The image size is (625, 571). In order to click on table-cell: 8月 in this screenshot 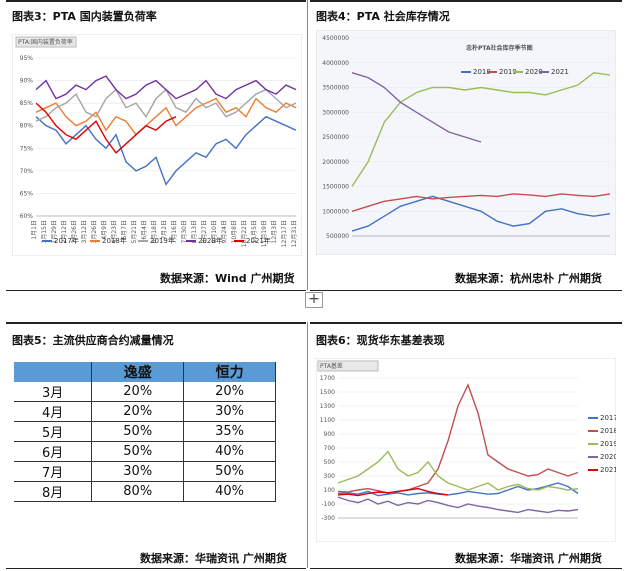, I will do `click(53, 491)`.